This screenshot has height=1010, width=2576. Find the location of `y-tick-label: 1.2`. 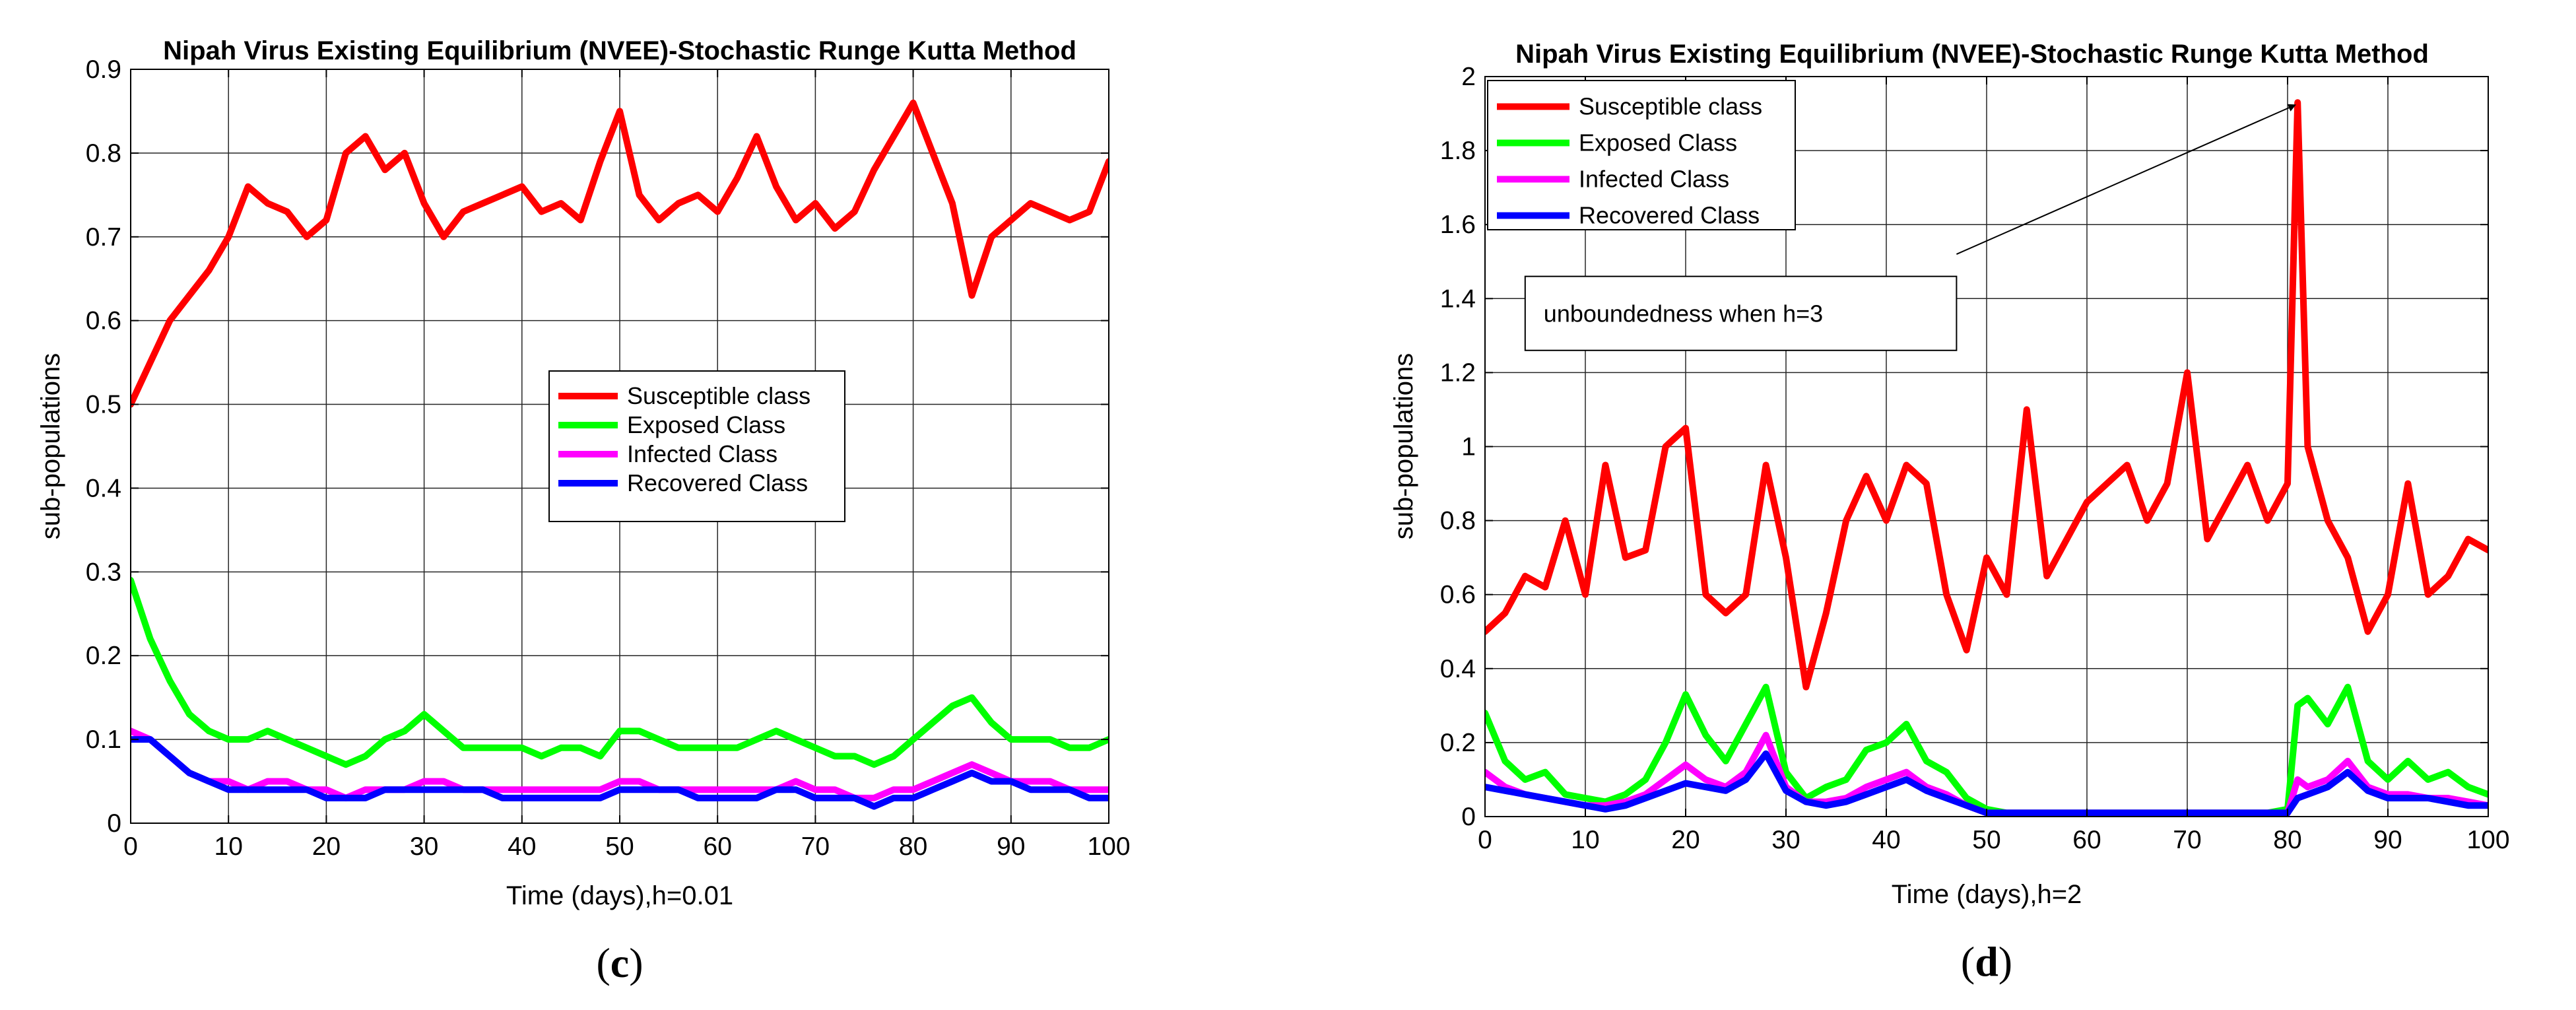

y-tick-label: 1.2 is located at coordinates (1458, 372).